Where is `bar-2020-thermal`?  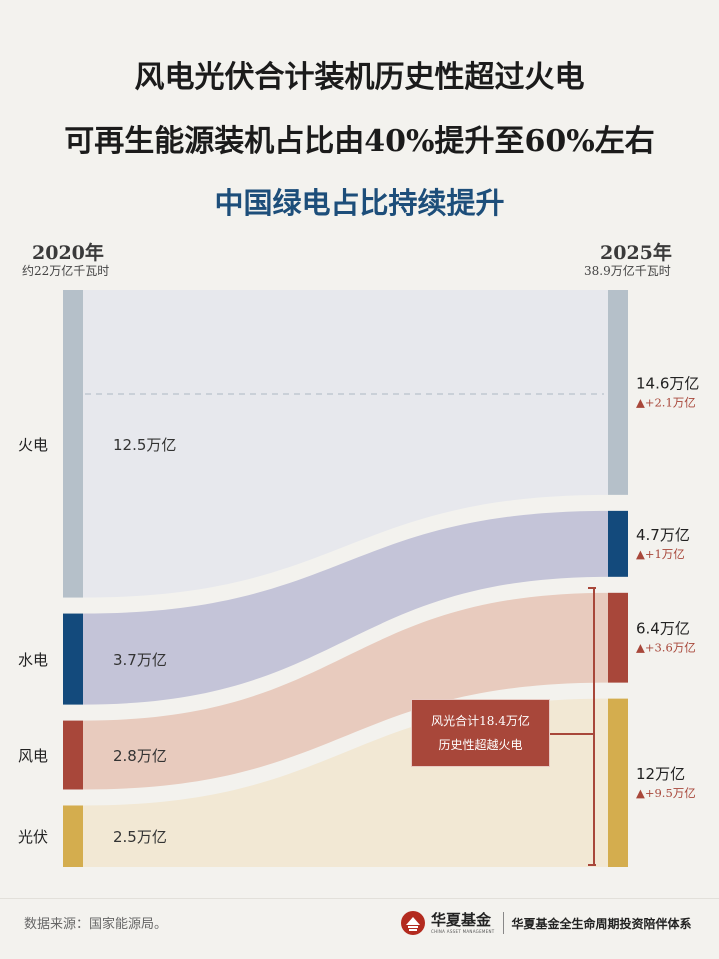 bar-2020-thermal is located at coordinates (73, 444).